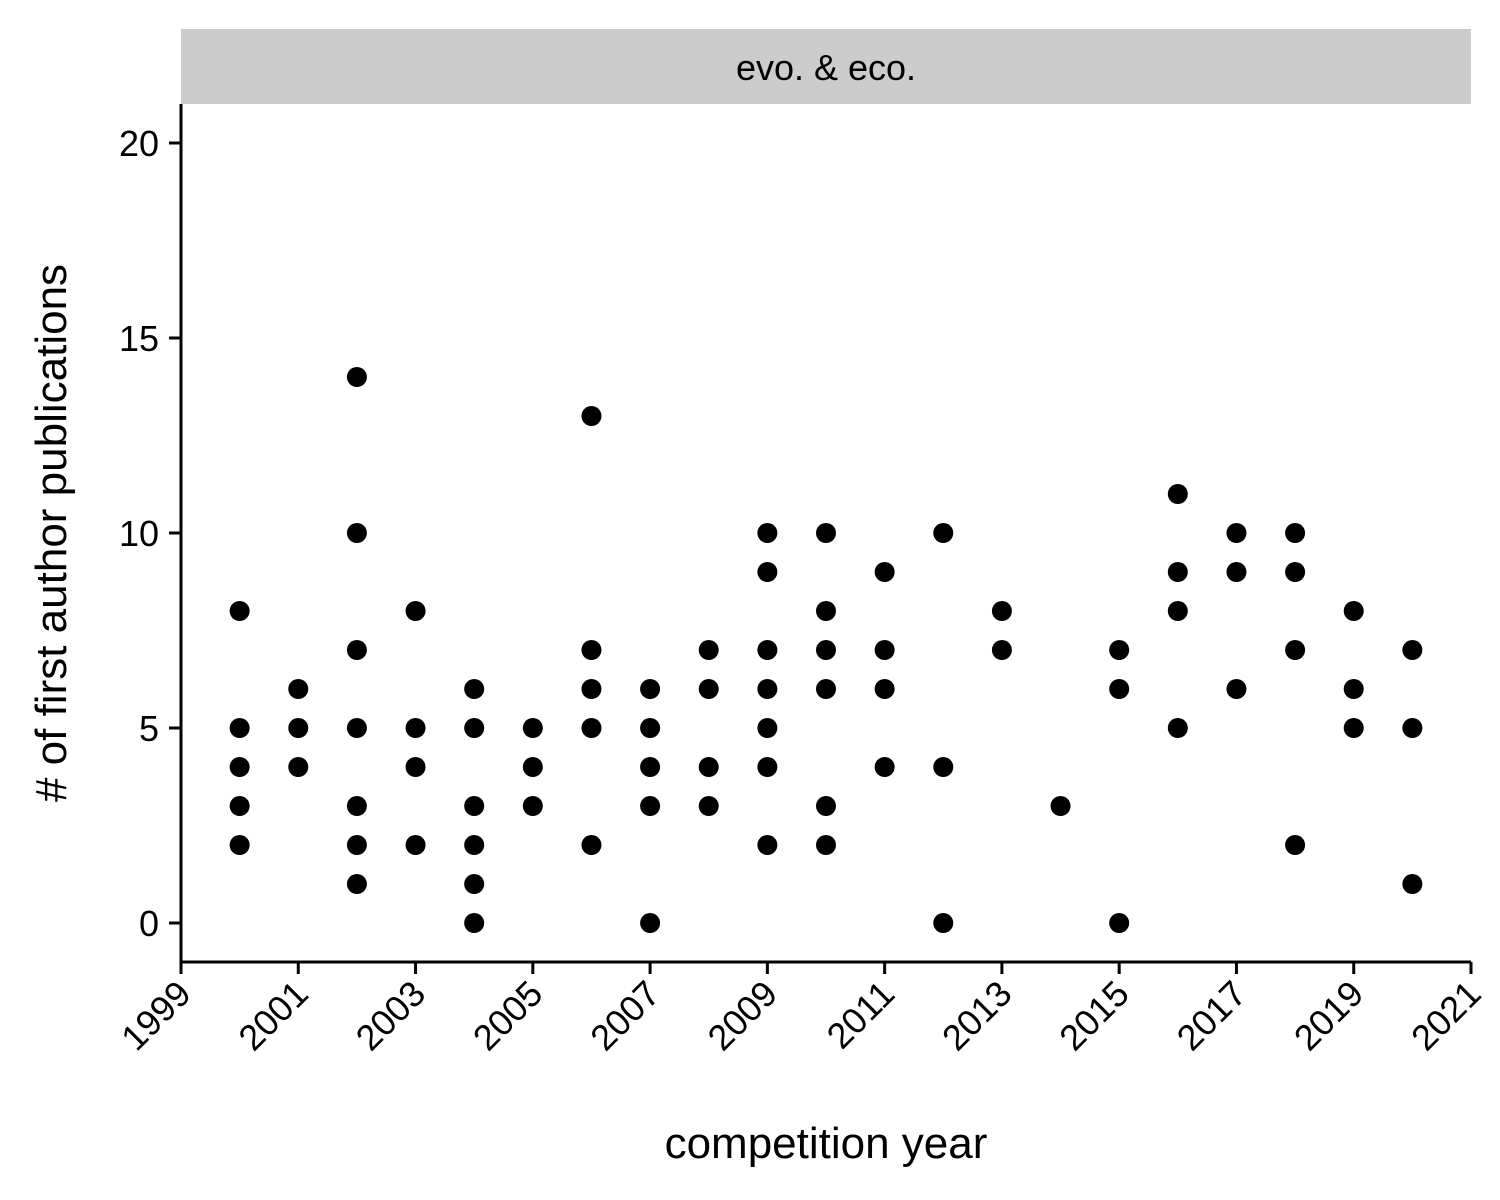 The width and height of the screenshot is (1500, 1200). Describe the element at coordinates (149, 923) in the screenshot. I see `y-tick-label: 0` at that location.